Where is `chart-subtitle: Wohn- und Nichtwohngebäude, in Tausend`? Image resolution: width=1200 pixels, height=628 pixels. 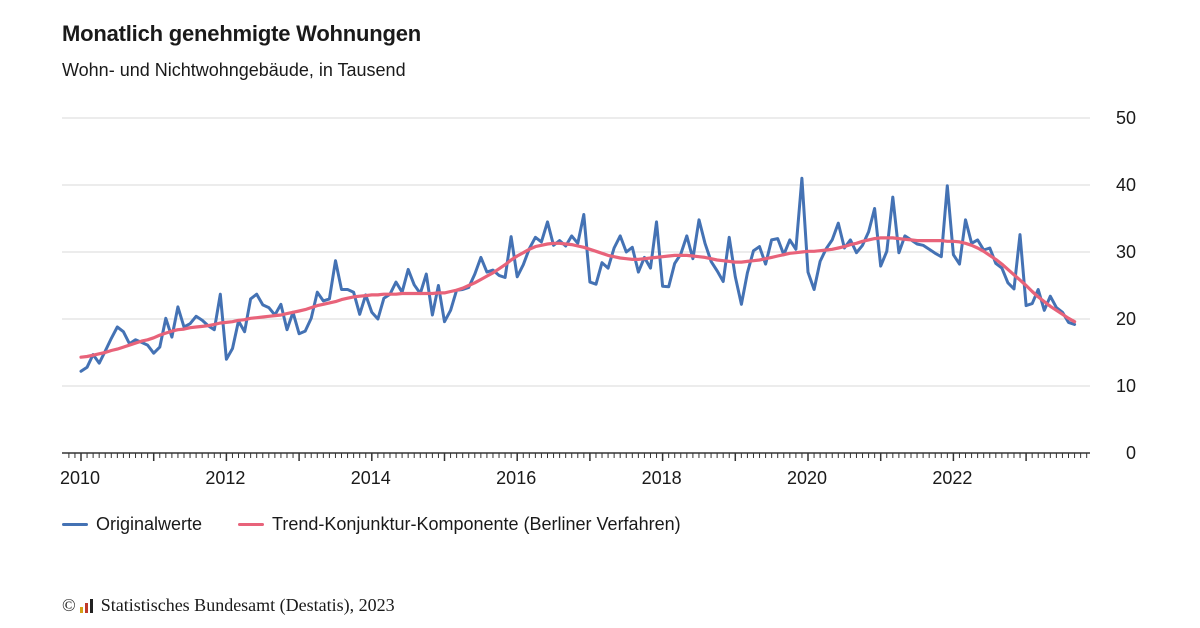
chart-subtitle: Wohn- und Nichtwohngebäude, in Tausend is located at coordinates (234, 70).